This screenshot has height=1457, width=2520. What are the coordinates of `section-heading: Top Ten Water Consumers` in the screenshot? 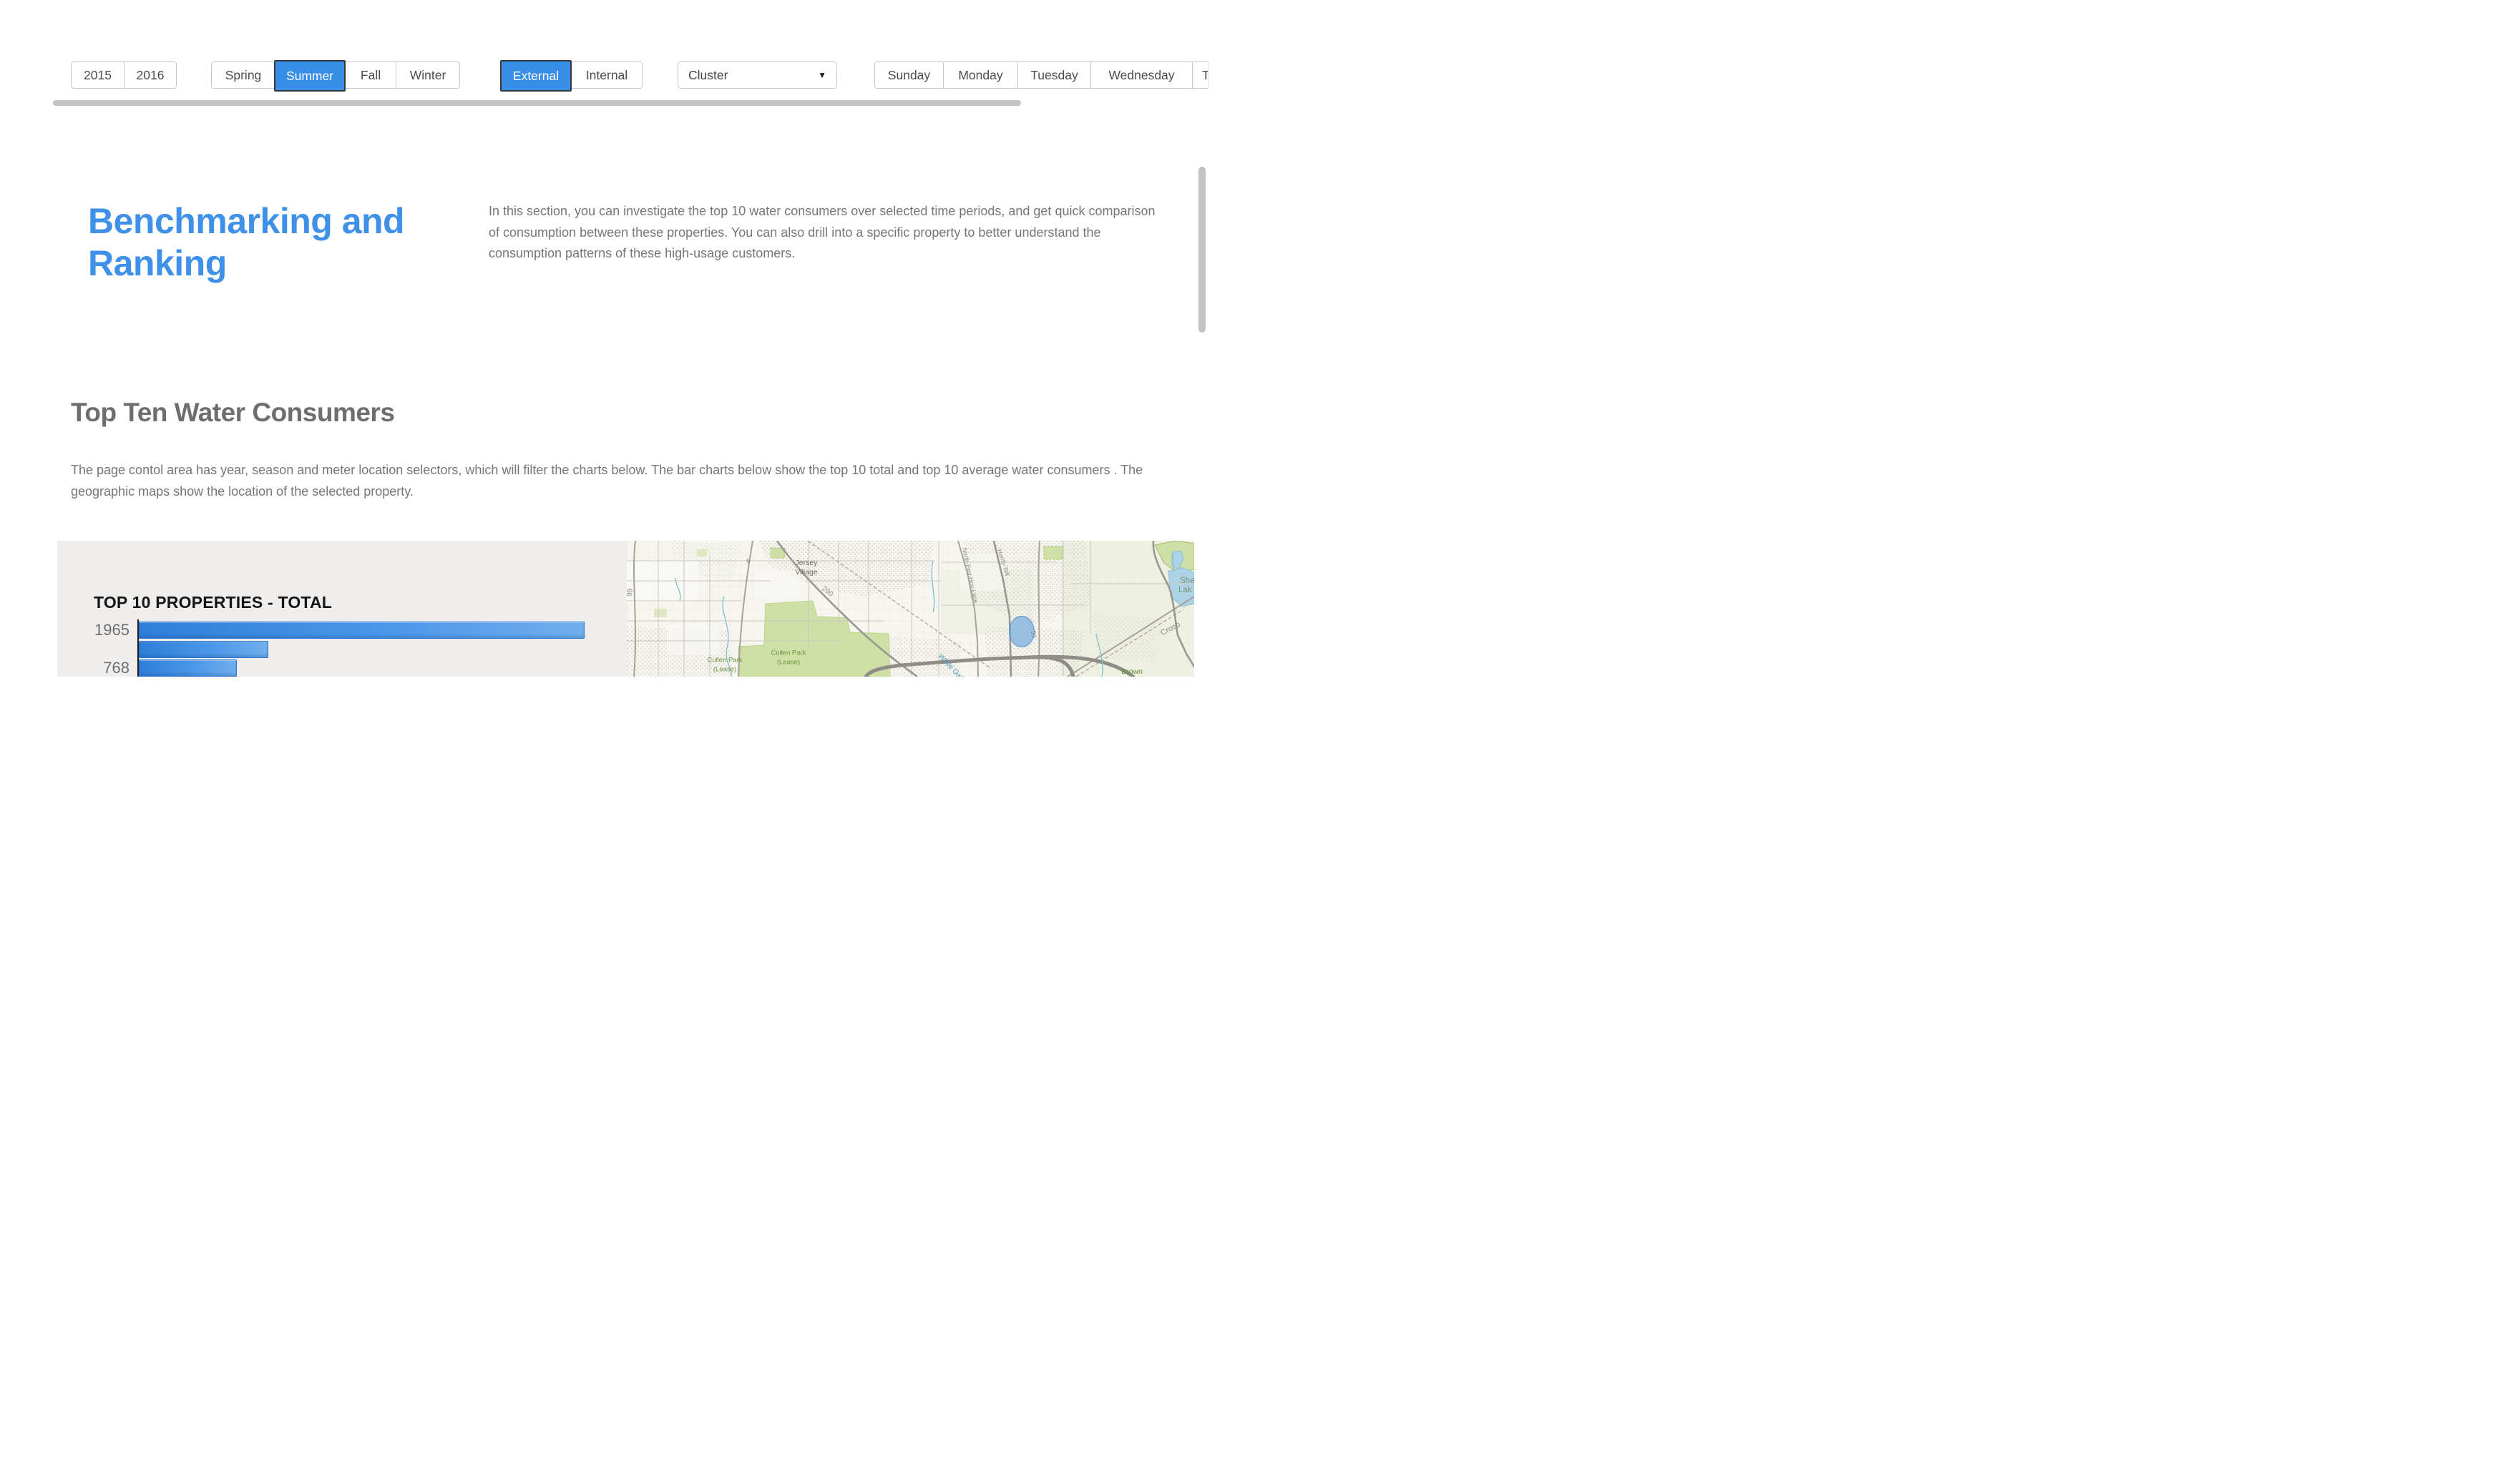 It's located at (233, 412).